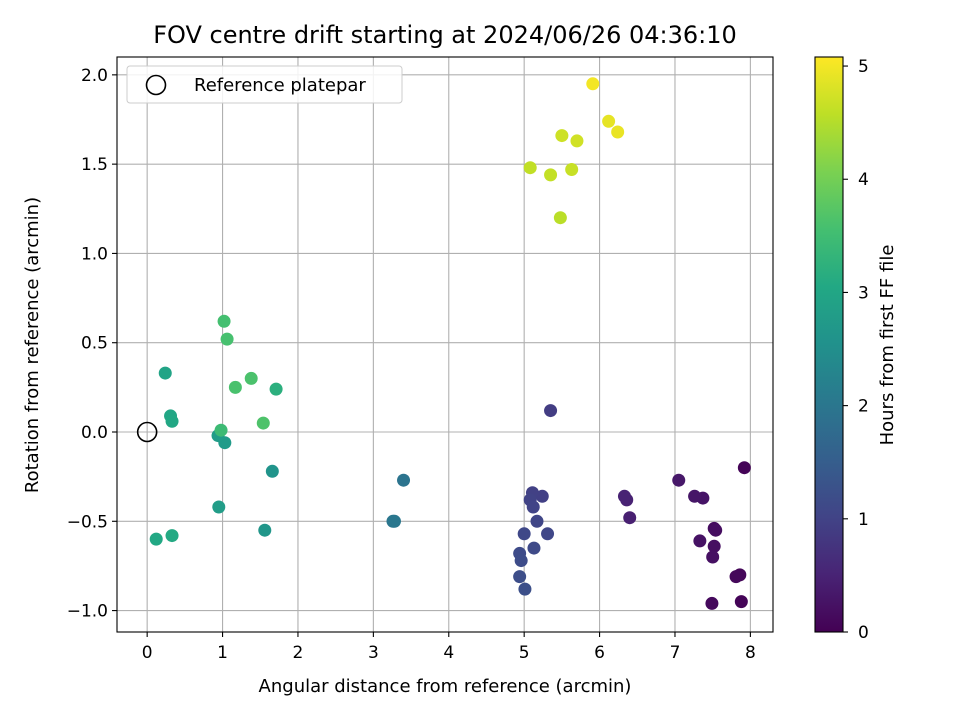 This screenshot has width=960, height=720. I want to click on x-tick-label: 4, so click(448, 653).